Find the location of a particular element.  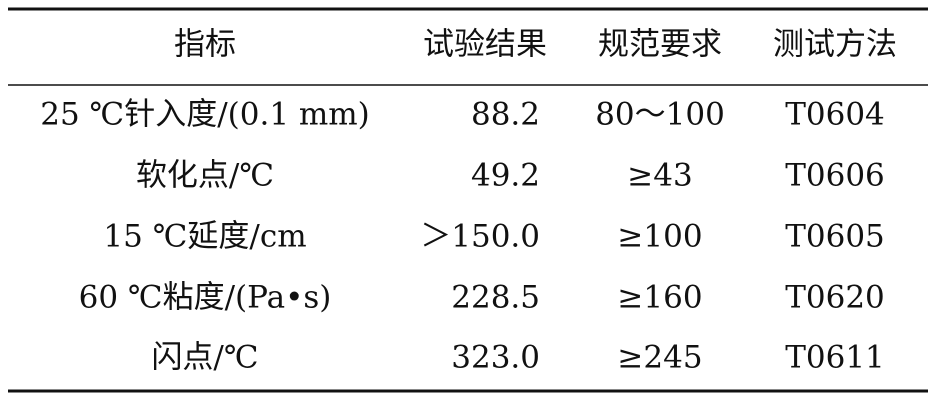

table-cell: 323.0 is located at coordinates (495, 358).